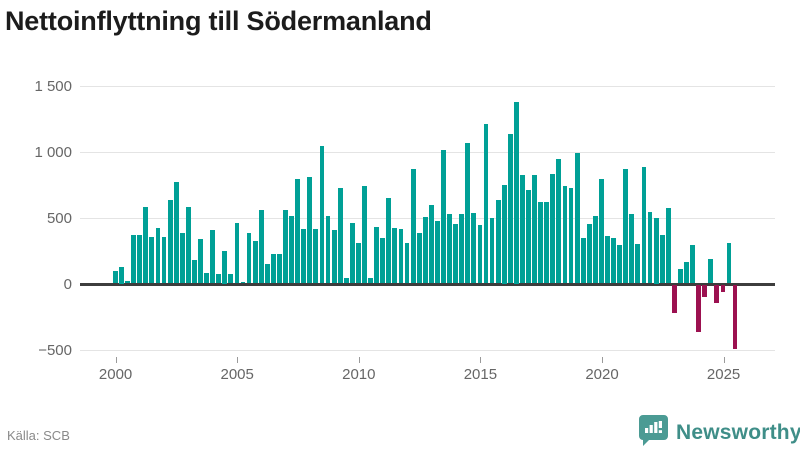 Image resolution: width=800 pixels, height=451 pixels. What do you see at coordinates (662, 259) in the screenshot?
I see `bar-2022q3` at bounding box center [662, 259].